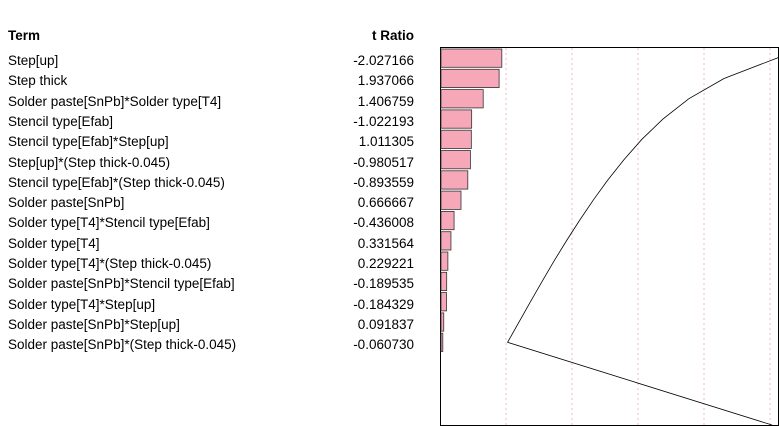 The height and width of the screenshot is (426, 779). I want to click on t-ratio-value: -0.060730, so click(383, 345).